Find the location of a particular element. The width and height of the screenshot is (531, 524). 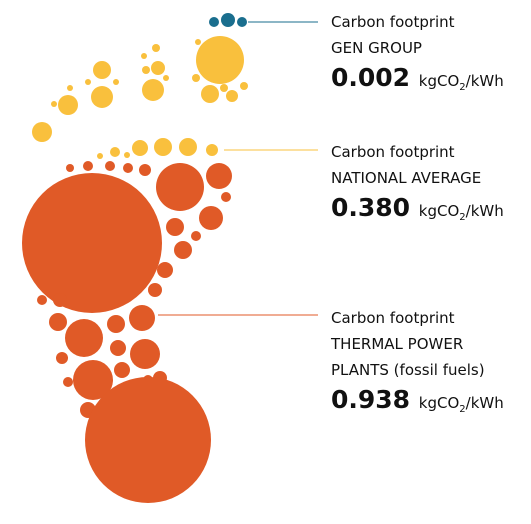

value-row: 0.938 kgCO2/kWh is located at coordinates (417, 405).